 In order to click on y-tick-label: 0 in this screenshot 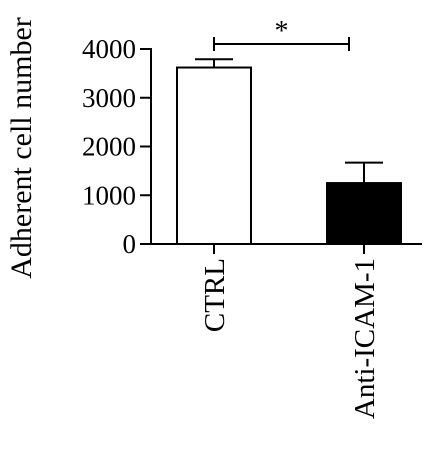, I will do `click(130, 244)`.